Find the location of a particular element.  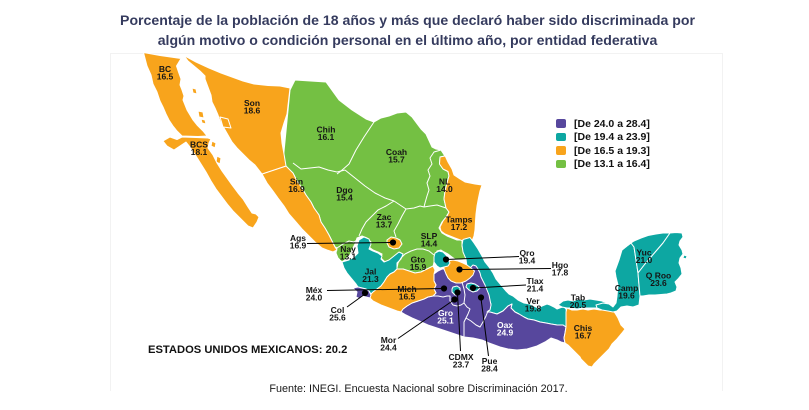

svg-text:Ags16.9: Ags 16.9 is located at coordinates (298, 241).